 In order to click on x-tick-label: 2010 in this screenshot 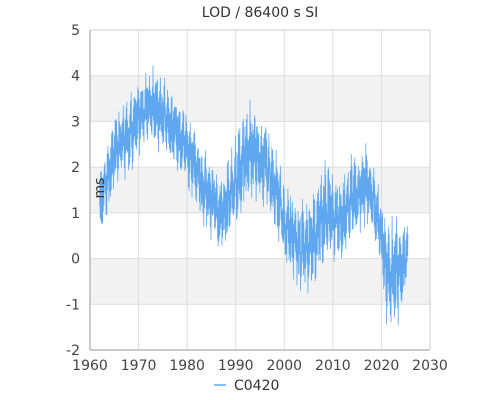, I will do `click(333, 366)`.